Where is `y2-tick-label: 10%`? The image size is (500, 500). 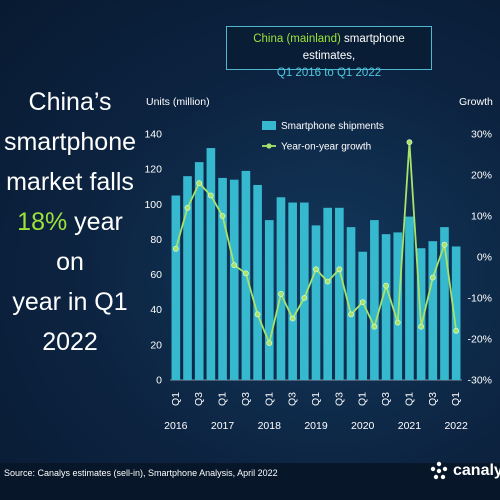
y2-tick-label: 10% is located at coordinates (481, 217).